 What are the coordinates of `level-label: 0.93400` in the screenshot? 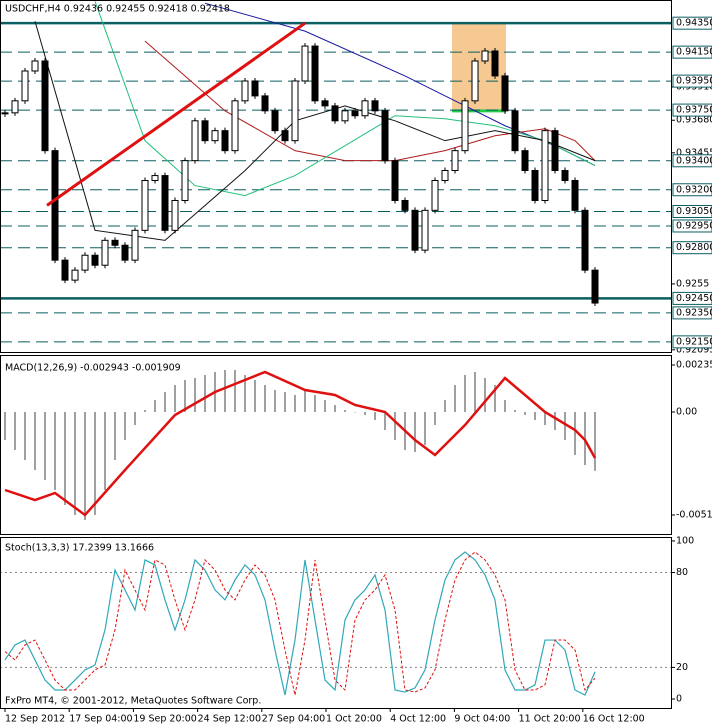 It's located at (694, 160).